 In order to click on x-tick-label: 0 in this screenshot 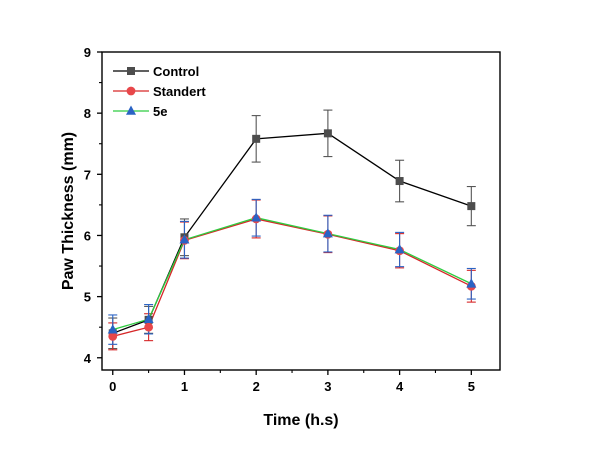, I will do `click(112, 386)`.